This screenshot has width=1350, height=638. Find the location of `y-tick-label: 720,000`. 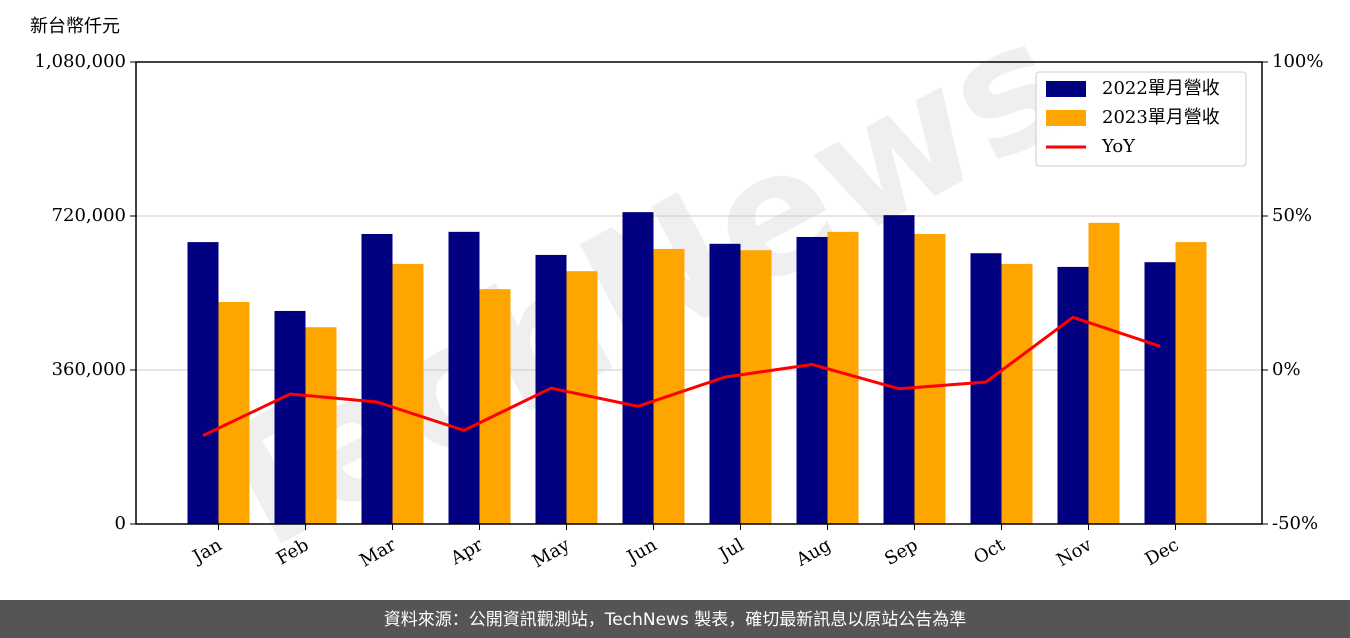

y-tick-label: 720,000 is located at coordinates (89, 215).